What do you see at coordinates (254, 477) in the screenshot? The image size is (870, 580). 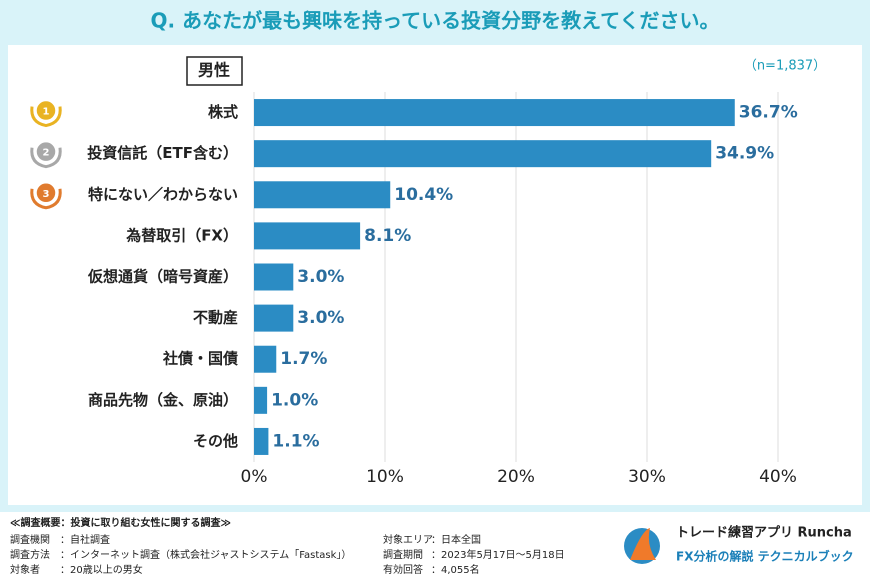 I see `x-tick-label: 0%` at bounding box center [254, 477].